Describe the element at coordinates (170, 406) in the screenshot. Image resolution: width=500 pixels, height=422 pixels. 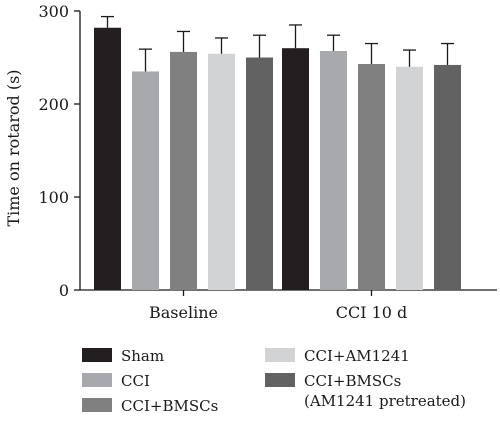
I see `legend-label: CCI+BMSCs` at that location.